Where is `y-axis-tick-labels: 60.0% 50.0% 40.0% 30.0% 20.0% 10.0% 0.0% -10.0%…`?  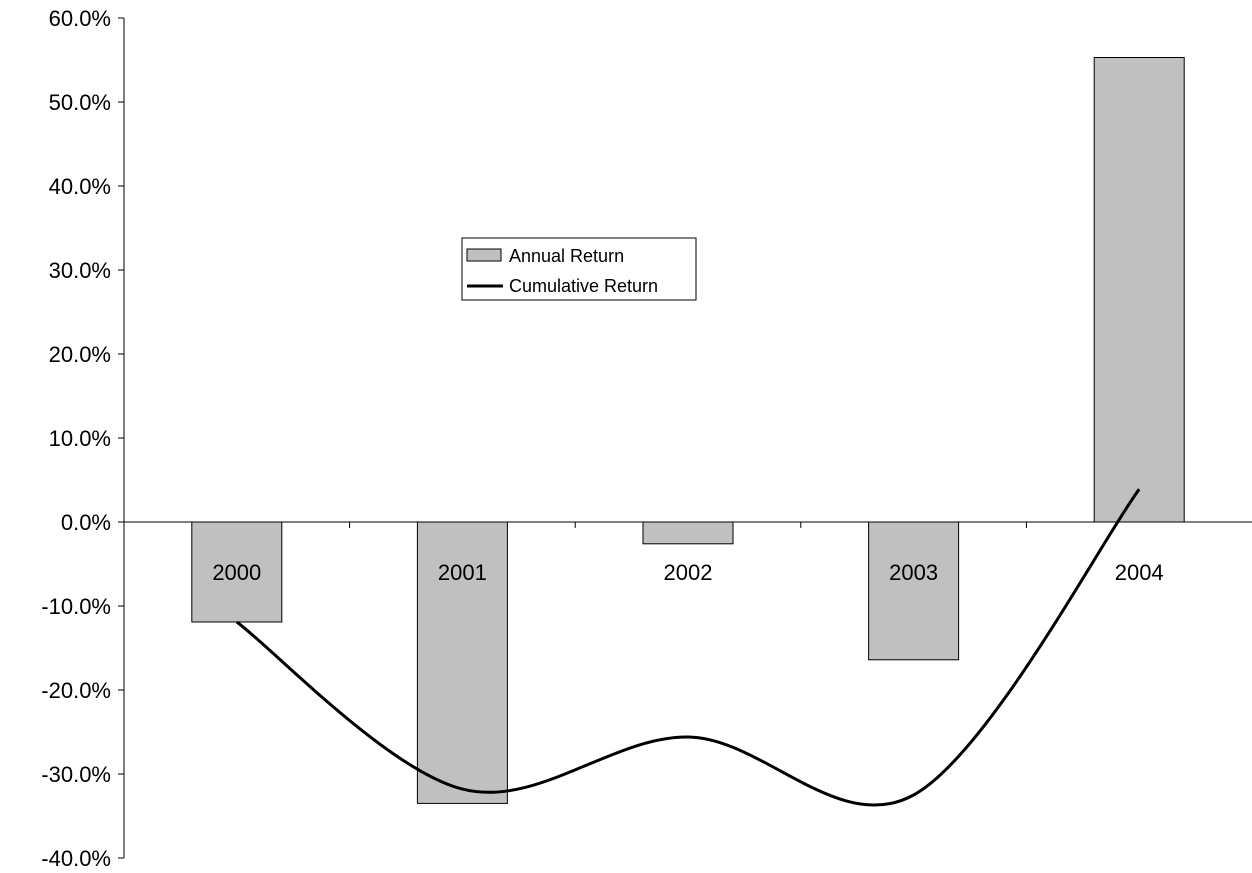 y-axis-tick-labels: 60.0% 50.0% 40.0% 30.0% 20.0% 10.0% 0.0% -10.0%… is located at coordinates (76, 438).